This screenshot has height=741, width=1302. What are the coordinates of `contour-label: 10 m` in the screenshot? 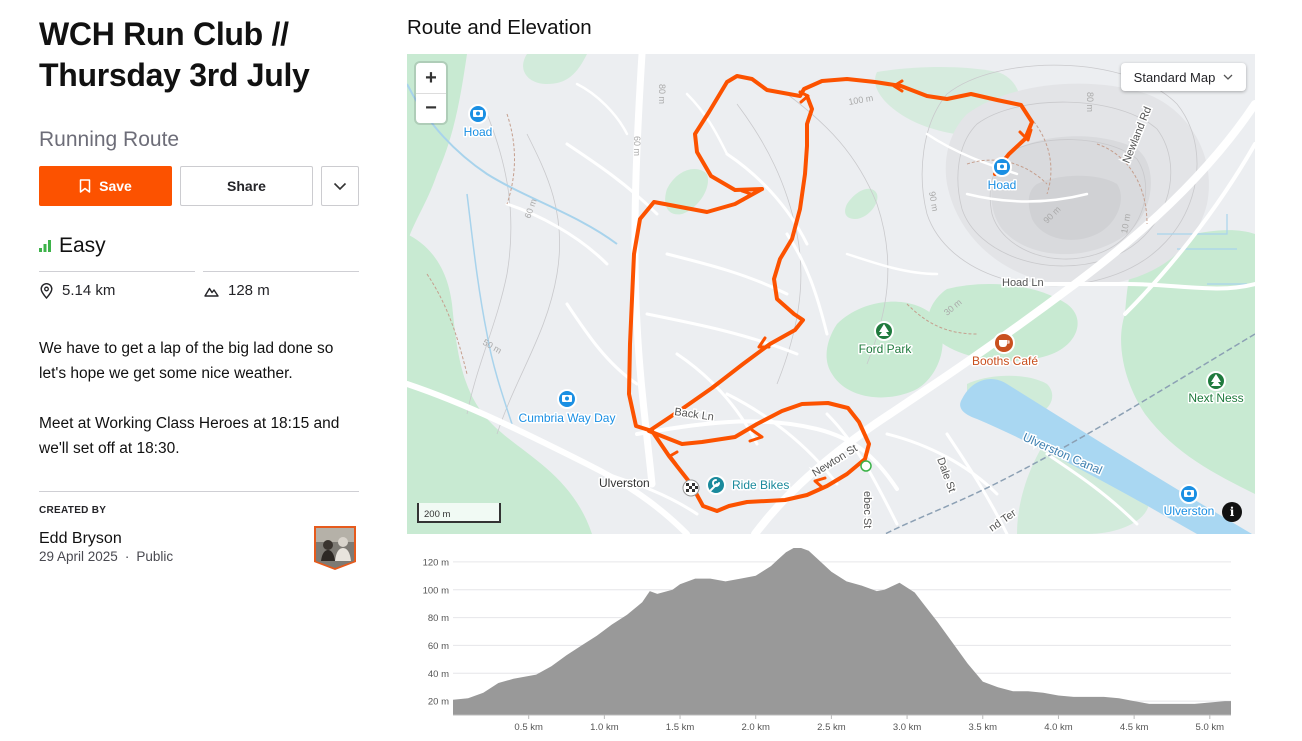 It's located at (1125, 223).